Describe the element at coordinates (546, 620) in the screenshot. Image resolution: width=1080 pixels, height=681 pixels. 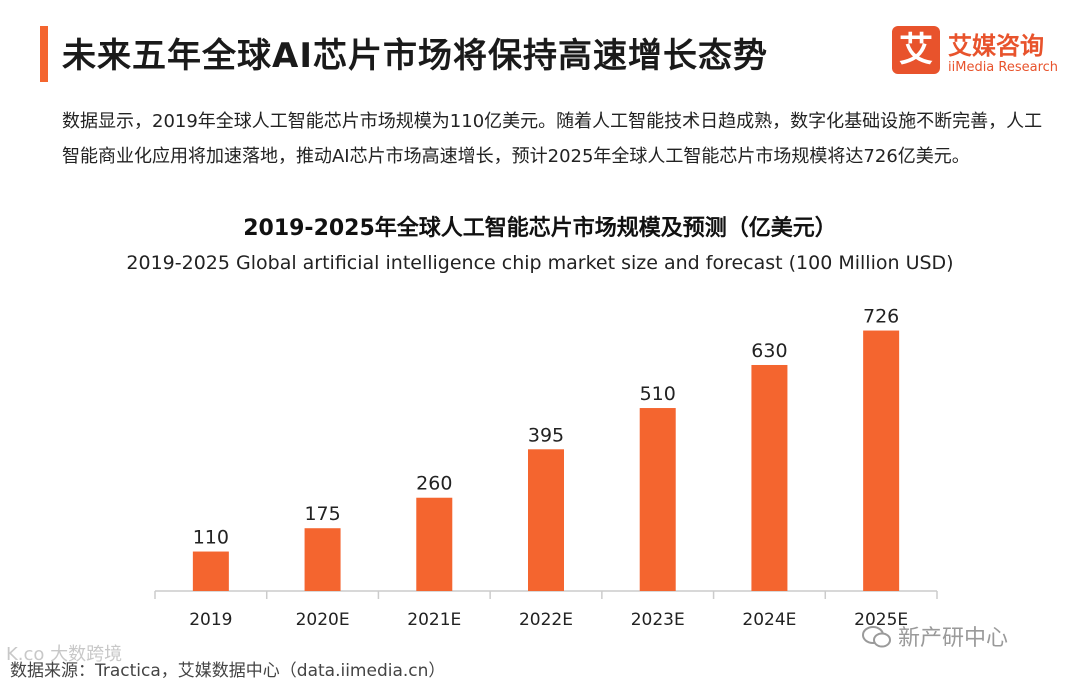
I see `tick-label-2022E: 2022E` at that location.